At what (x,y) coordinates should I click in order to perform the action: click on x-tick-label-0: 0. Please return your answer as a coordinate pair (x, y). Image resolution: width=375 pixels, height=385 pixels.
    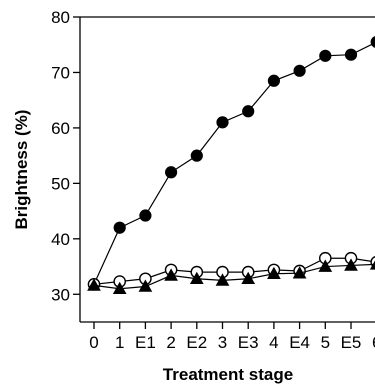
    Looking at the image, I should click on (93, 342).